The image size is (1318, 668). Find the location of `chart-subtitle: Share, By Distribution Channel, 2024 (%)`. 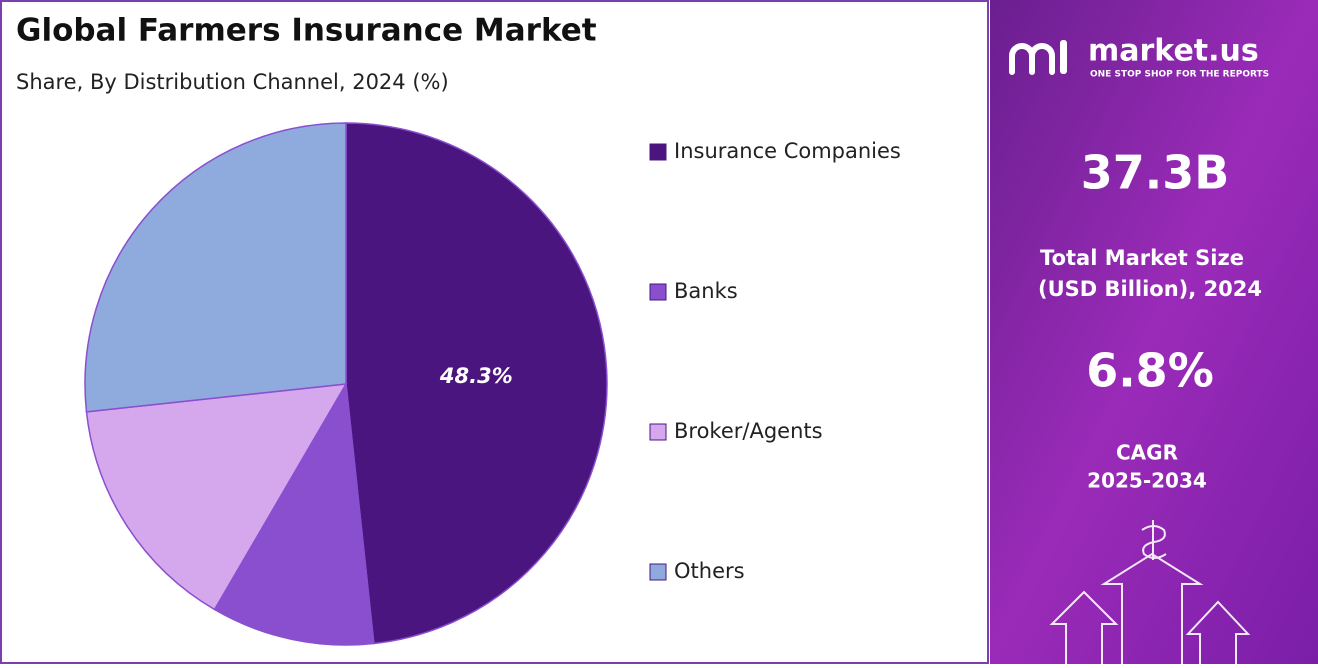

chart-subtitle: Share, By Distribution Channel, 2024 (%) is located at coordinates (232, 82).